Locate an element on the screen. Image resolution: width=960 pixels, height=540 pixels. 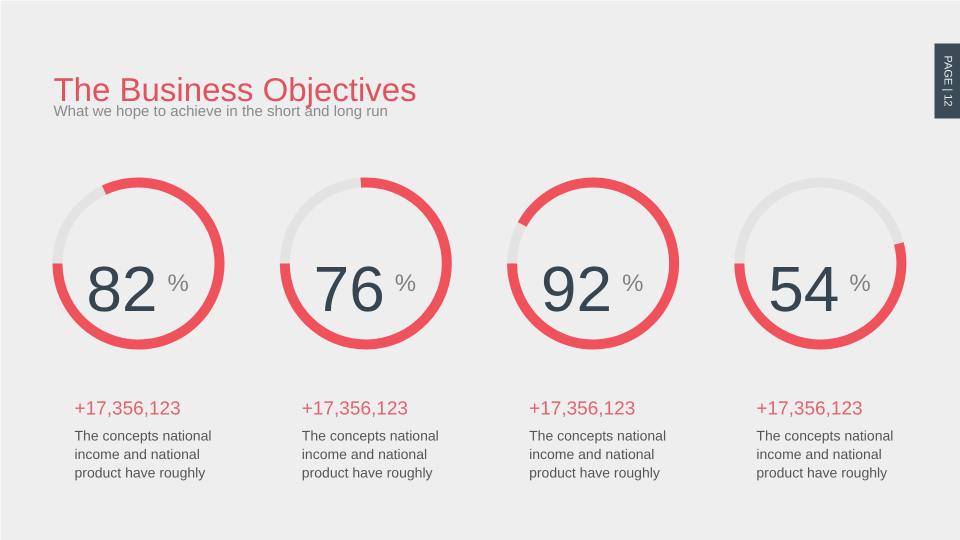
data-label: 54 is located at coordinates (804, 289).